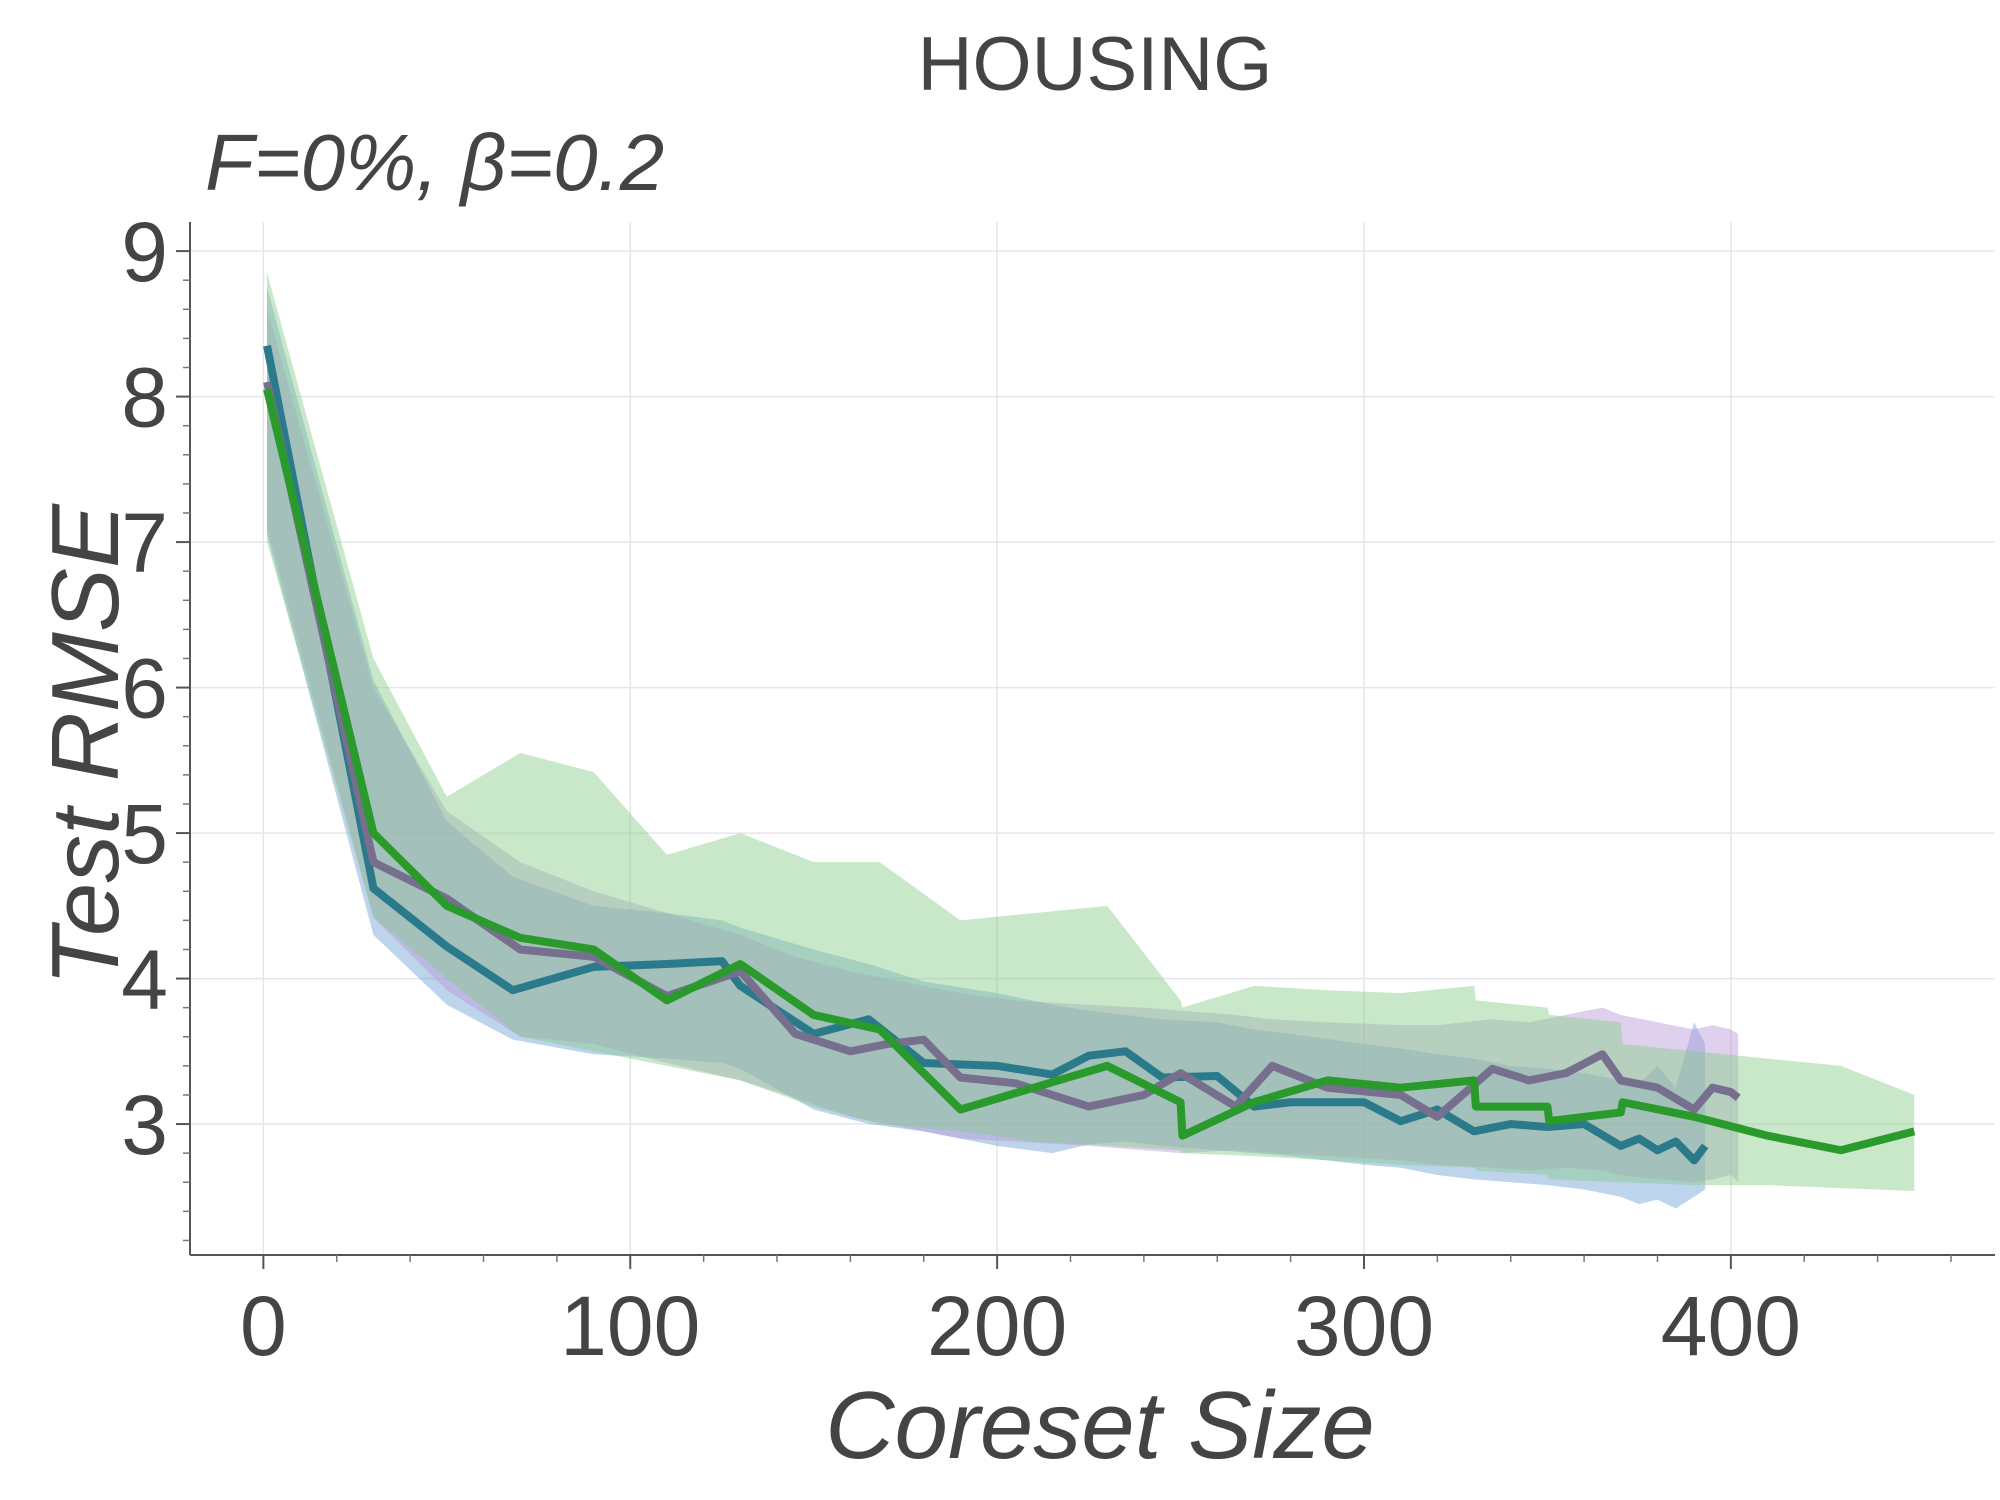 The height and width of the screenshot is (1500, 2000). I want to click on y-tick-label: 8, so click(144, 398).